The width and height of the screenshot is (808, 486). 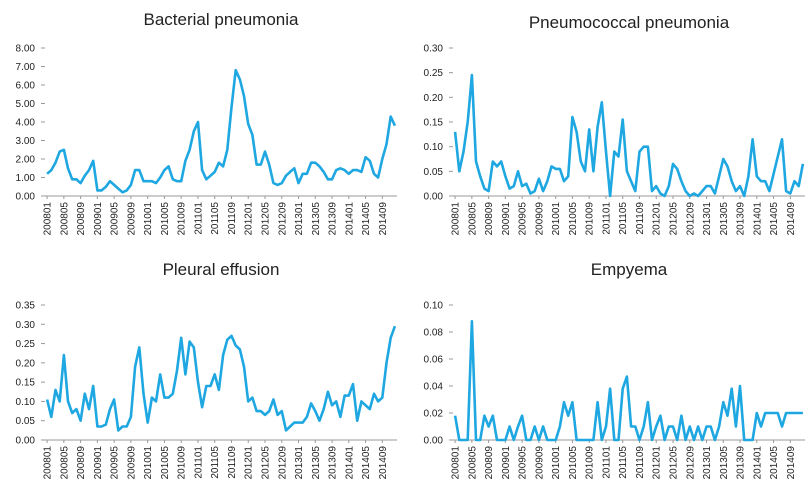 I want to click on y-tick-label: 5.00, so click(x=26, y=104).